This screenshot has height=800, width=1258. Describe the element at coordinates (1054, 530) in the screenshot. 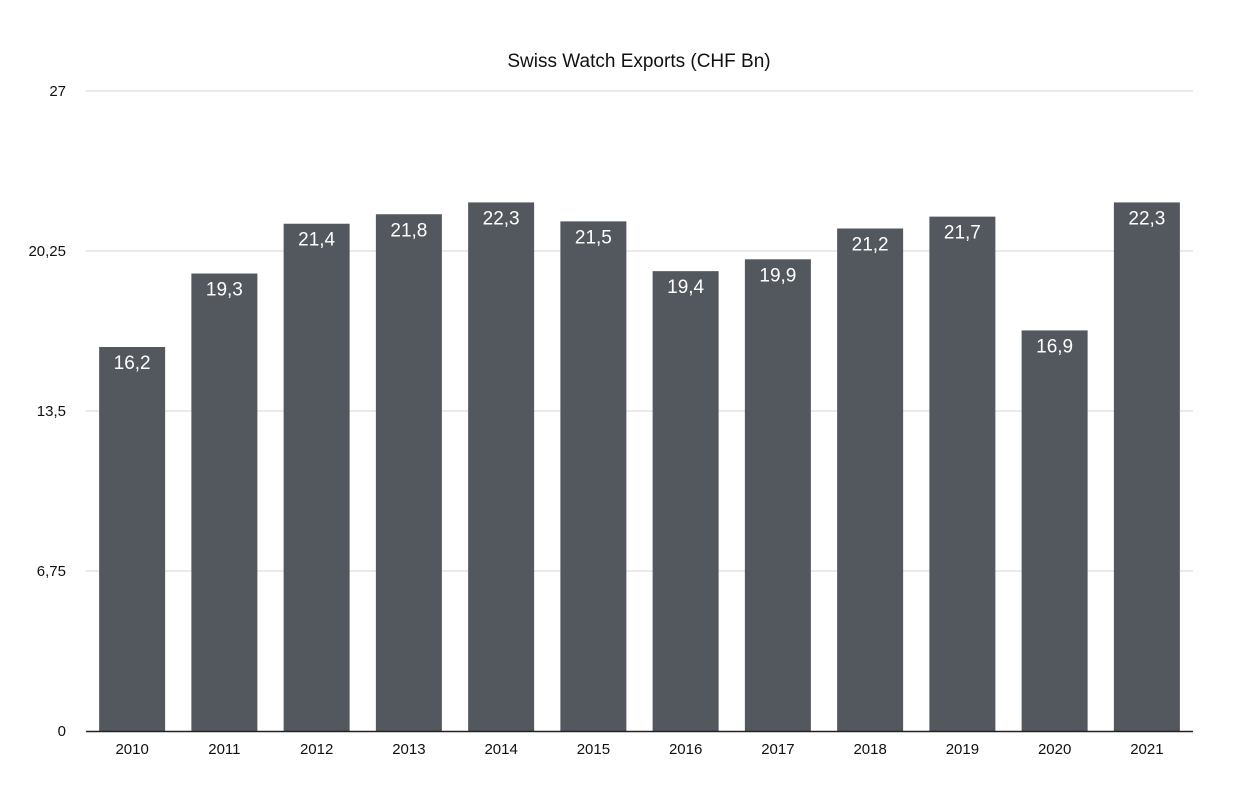

I see `bar-2020` at that location.